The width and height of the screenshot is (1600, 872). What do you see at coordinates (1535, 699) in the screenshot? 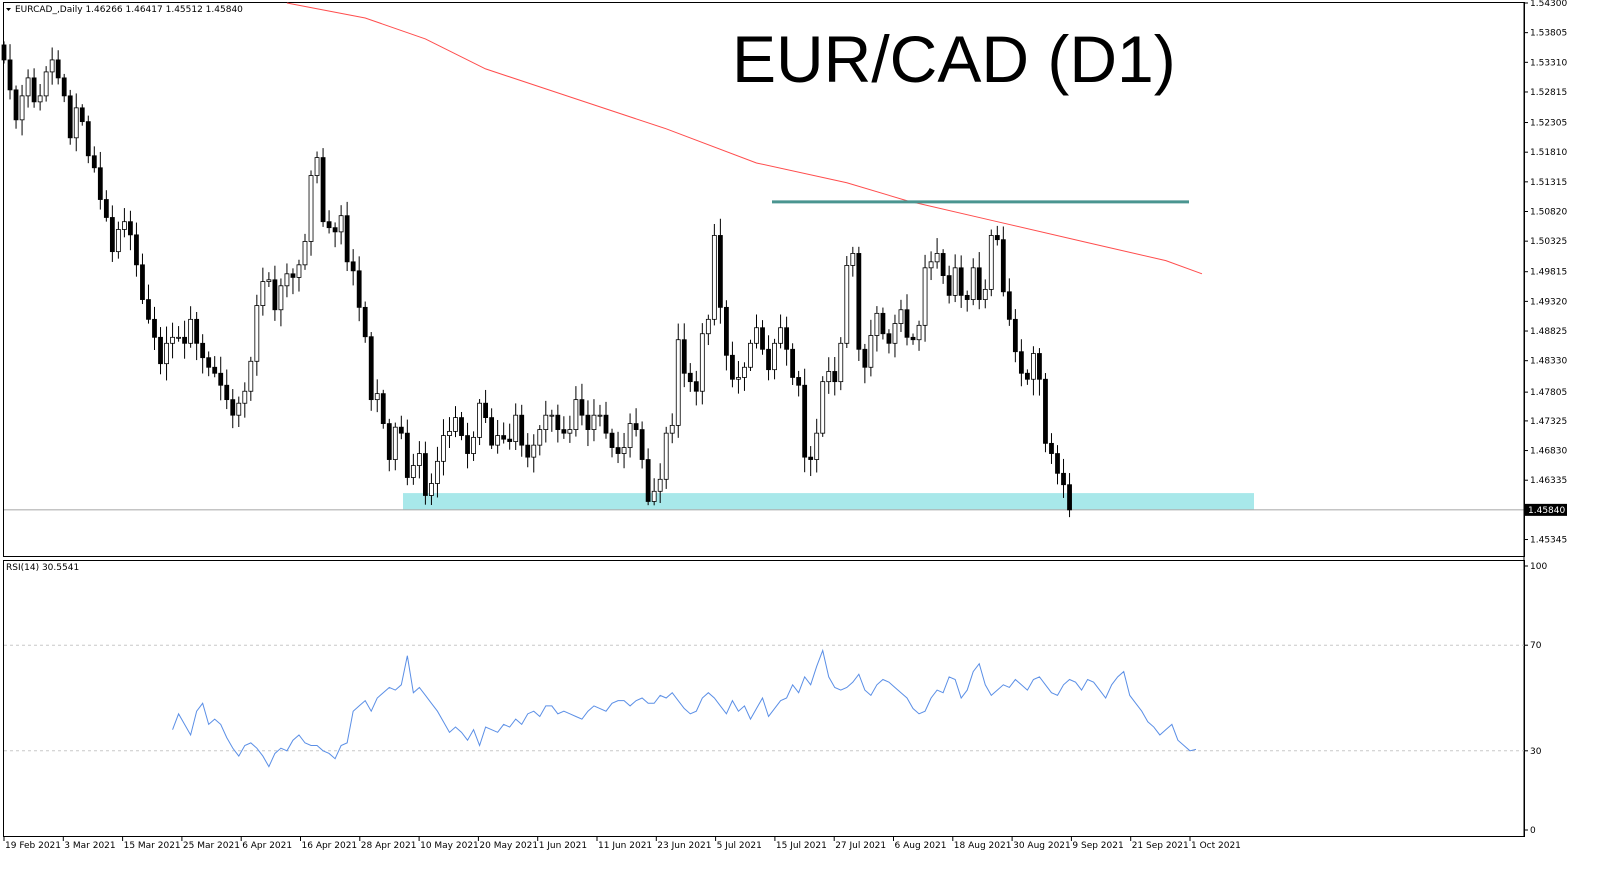
I see `rsi-axis: 100 70 30 0` at bounding box center [1535, 699].